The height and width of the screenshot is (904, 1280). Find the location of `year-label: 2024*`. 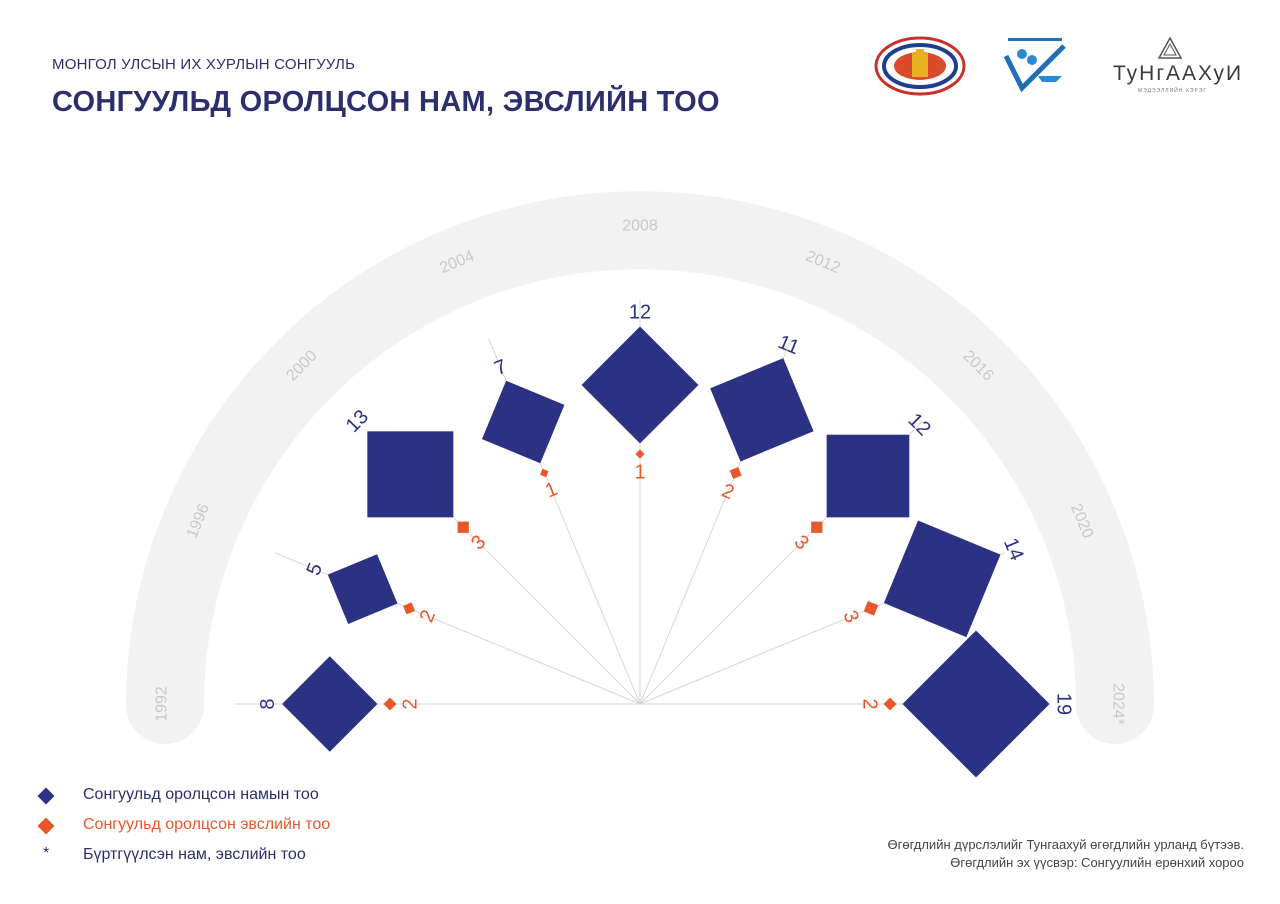

year-label: 2024* is located at coordinates (1118, 704).